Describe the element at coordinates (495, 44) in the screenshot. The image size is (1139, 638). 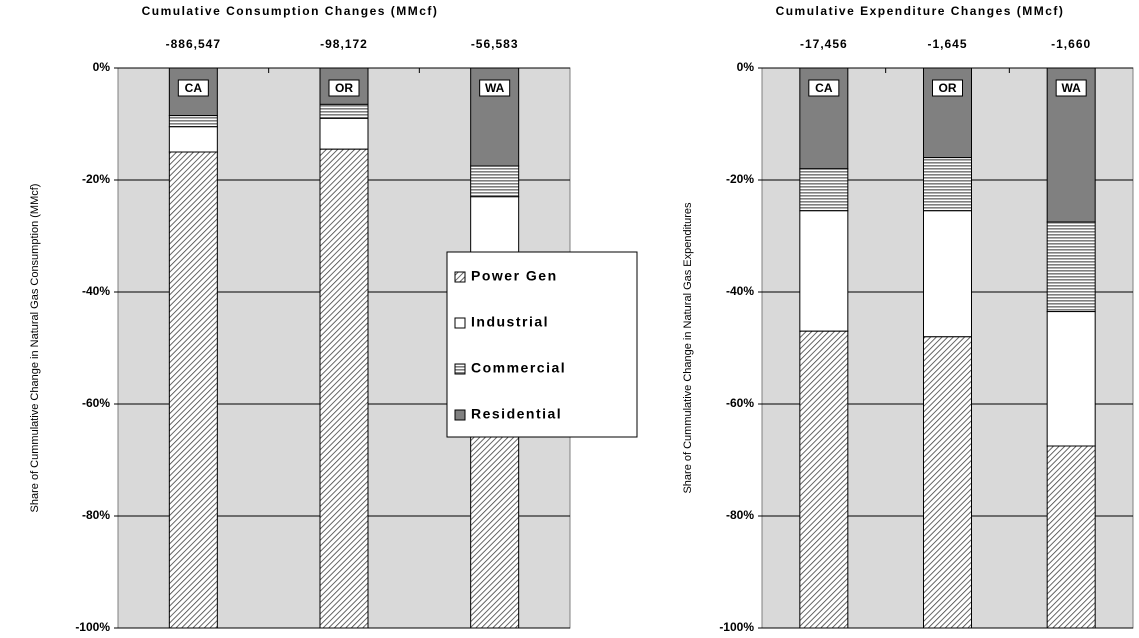
I see `total-label: -56,583` at that location.